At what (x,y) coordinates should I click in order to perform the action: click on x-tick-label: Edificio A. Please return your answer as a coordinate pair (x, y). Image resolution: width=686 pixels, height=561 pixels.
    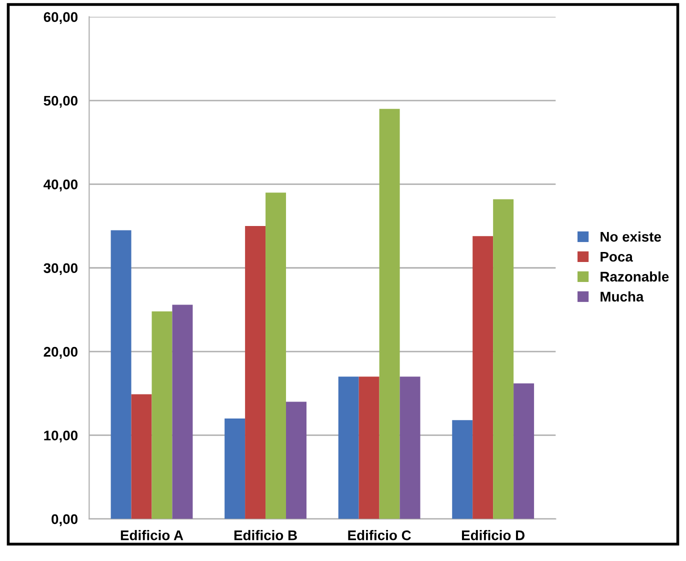
    Looking at the image, I should click on (152, 535).